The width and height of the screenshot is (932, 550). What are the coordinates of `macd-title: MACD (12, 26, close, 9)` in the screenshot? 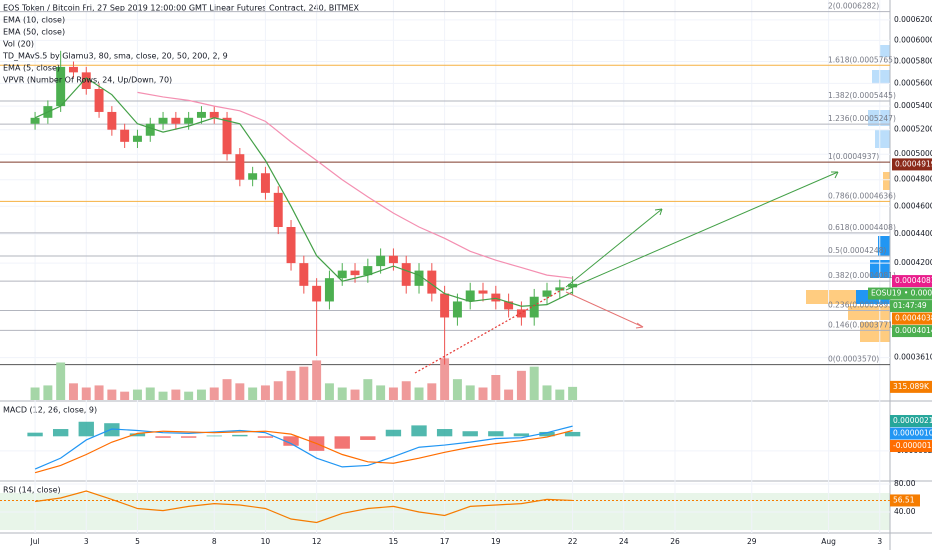 It's located at (50, 410).